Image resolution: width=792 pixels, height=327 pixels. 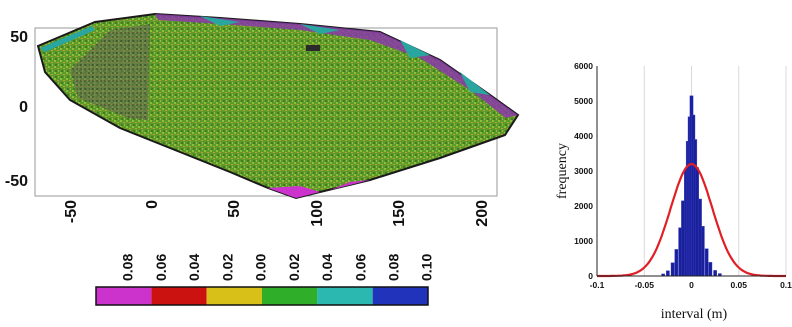 What do you see at coordinates (738, 285) in the screenshot?
I see `hist-x-tick: 0.05` at bounding box center [738, 285].